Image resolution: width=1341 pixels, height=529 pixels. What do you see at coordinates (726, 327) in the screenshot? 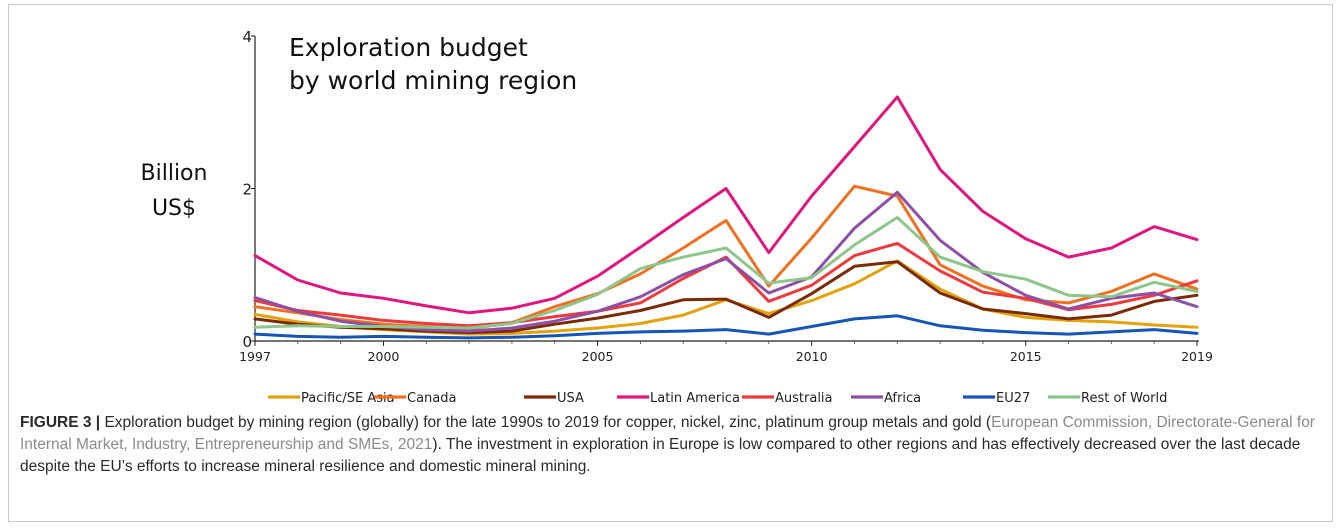
I see `series-line-eu27` at bounding box center [726, 327].